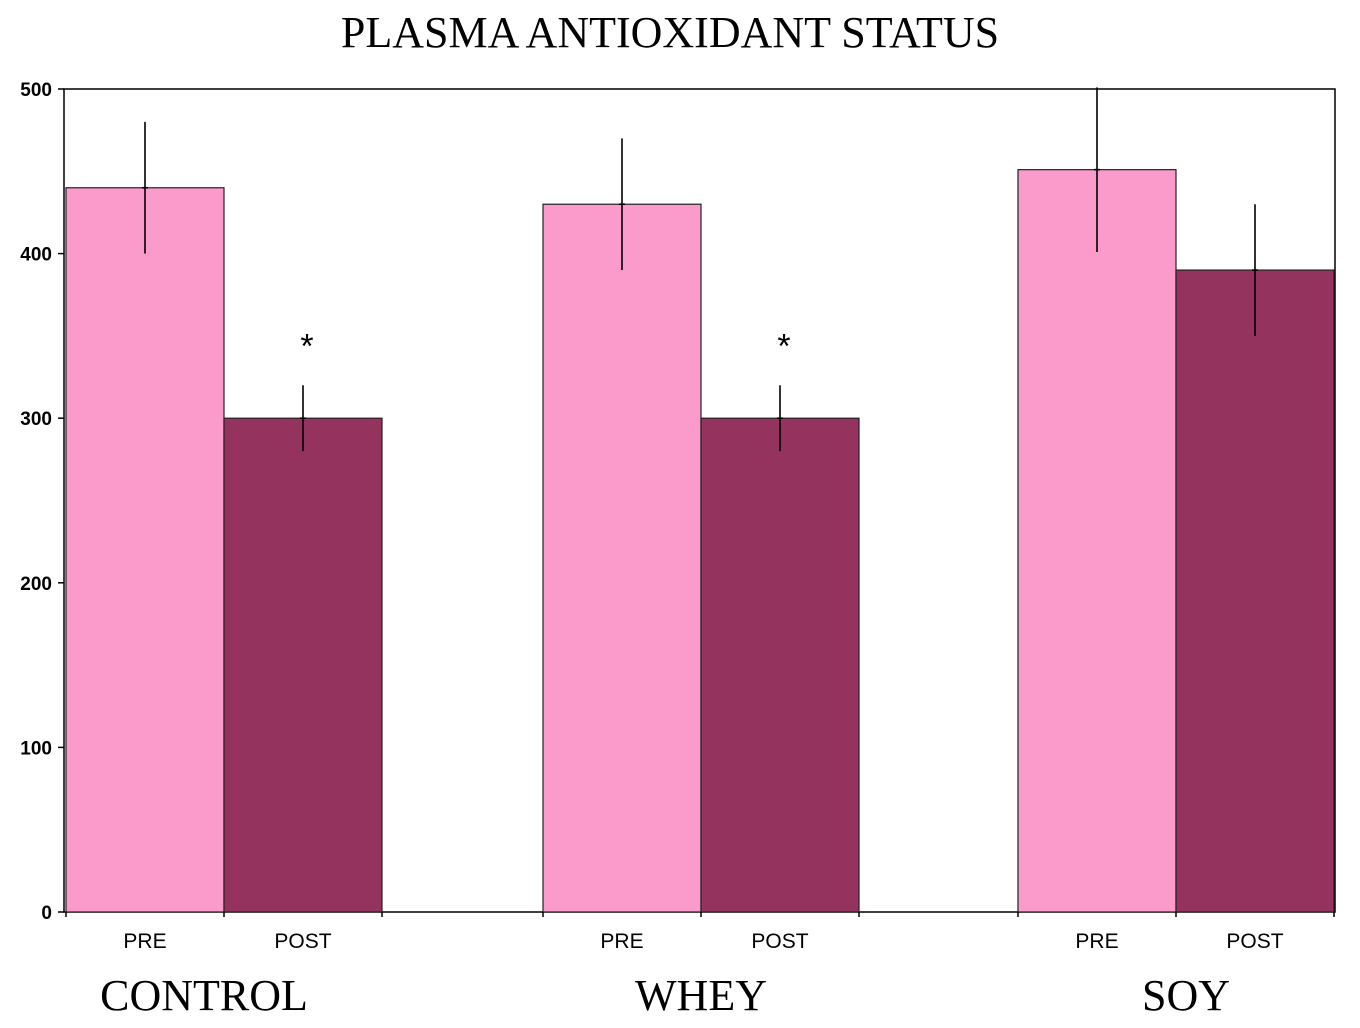 The width and height of the screenshot is (1360, 1028). I want to click on group-label-whey: WHEY, so click(701, 995).